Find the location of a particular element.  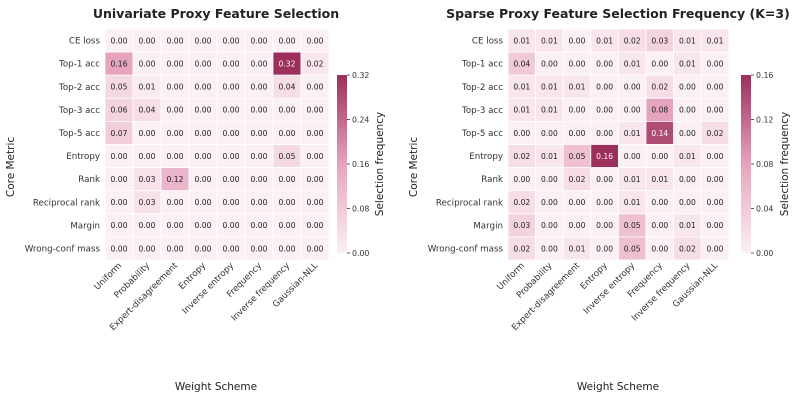

colorbar-univariate: 0.00 0.08 0.16 0.24 0.32 is located at coordinates (353, 164).